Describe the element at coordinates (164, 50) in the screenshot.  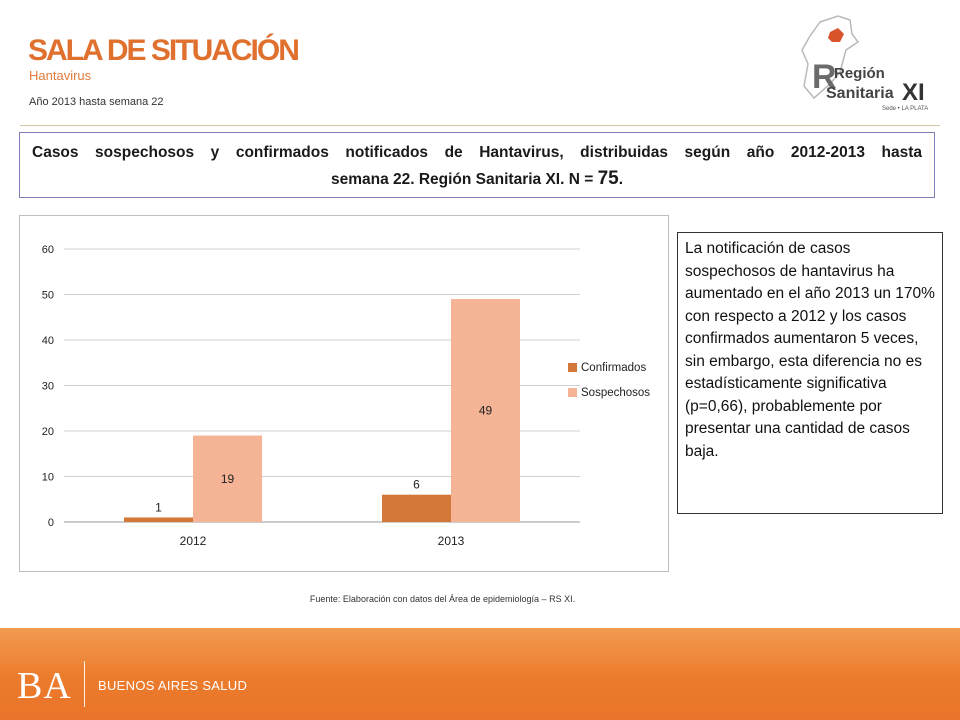
I see `page-title: SALA DE SITUACIÓN` at that location.